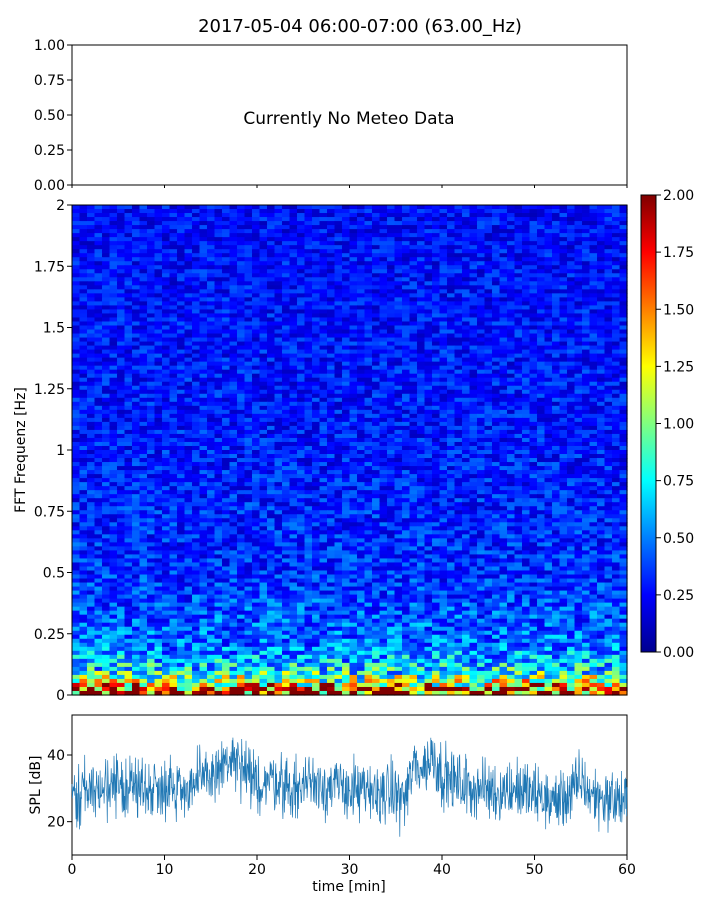 The image size is (720, 900). I want to click on meteo-annotation: Currently No Meteo Data, so click(348, 119).